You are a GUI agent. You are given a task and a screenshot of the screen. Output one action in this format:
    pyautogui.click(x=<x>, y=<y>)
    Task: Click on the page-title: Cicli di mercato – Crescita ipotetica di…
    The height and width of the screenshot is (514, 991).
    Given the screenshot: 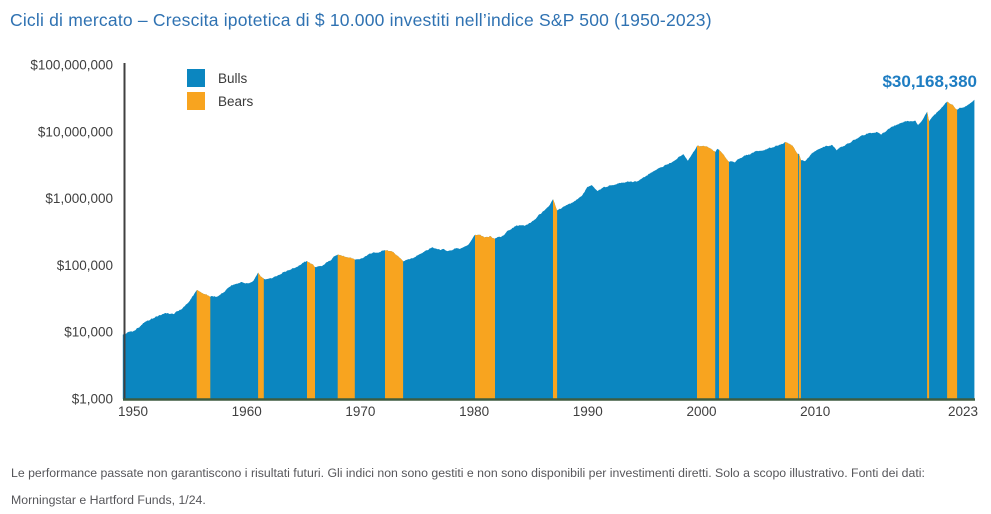 What is the action you would take?
    pyautogui.click(x=361, y=20)
    